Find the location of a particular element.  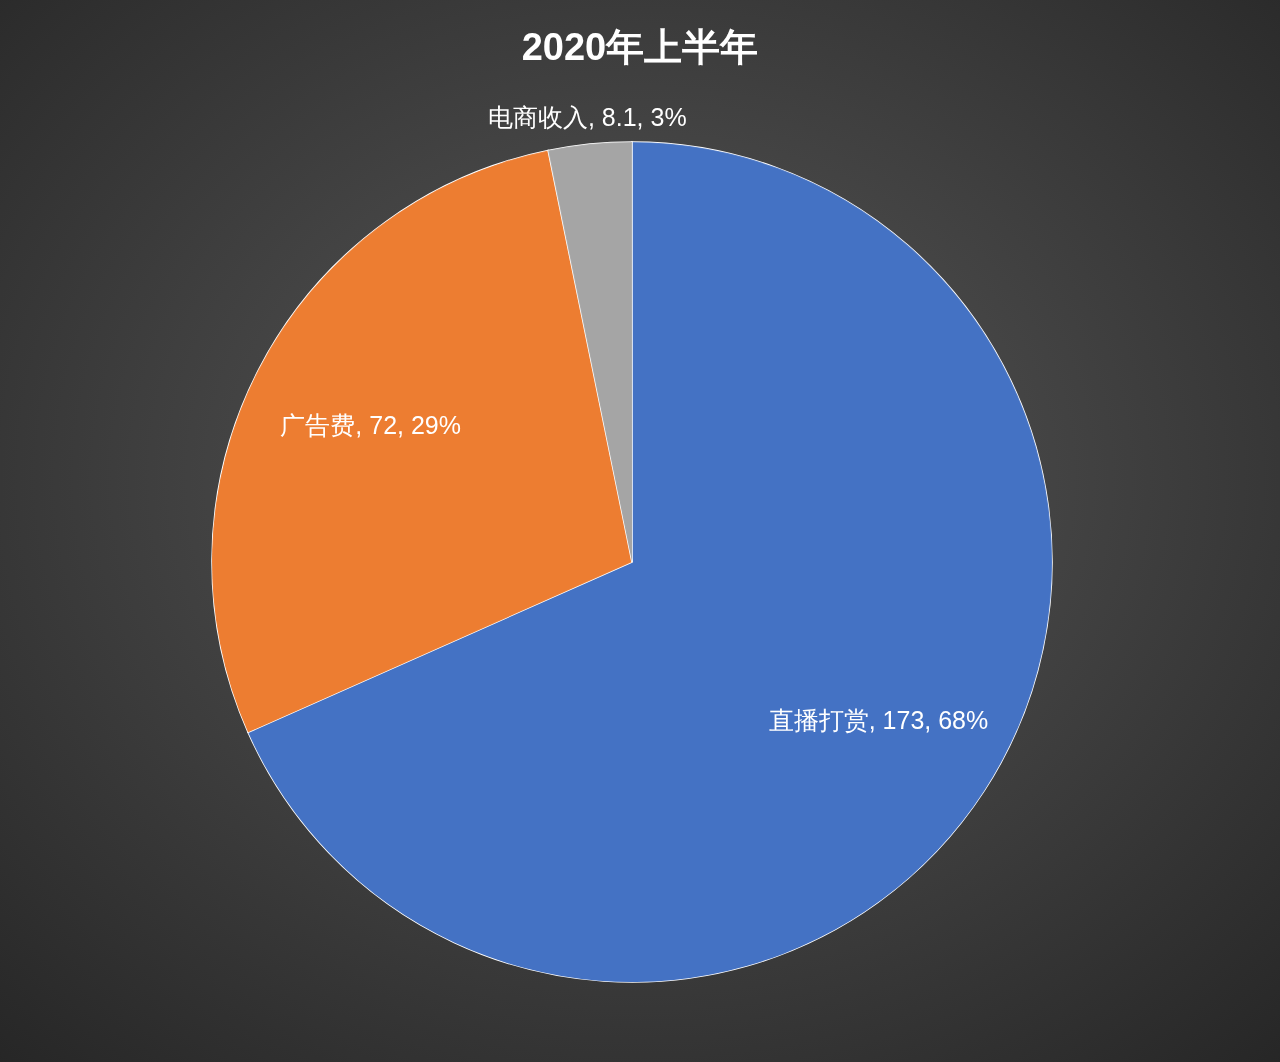

slice-label: 广告费 is located at coordinates (318, 424).